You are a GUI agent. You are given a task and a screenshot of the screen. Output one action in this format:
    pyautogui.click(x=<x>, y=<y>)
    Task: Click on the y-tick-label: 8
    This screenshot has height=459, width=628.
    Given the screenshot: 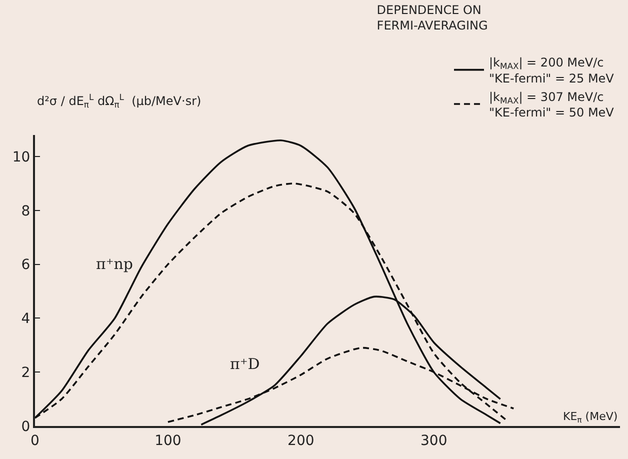 What is the action you would take?
    pyautogui.click(x=25, y=211)
    